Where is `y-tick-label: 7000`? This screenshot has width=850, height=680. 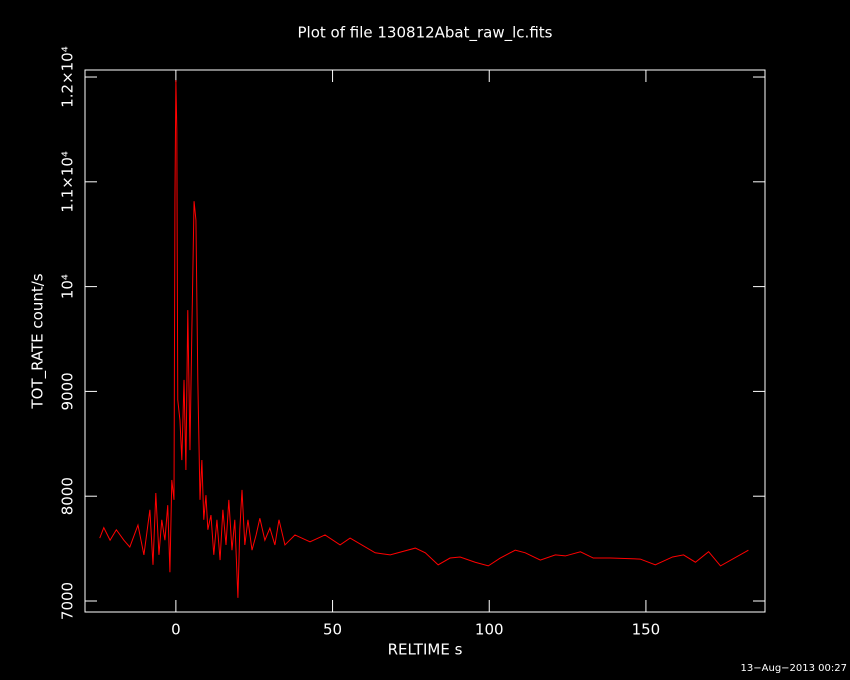 y-tick-label: 7000 is located at coordinates (68, 601).